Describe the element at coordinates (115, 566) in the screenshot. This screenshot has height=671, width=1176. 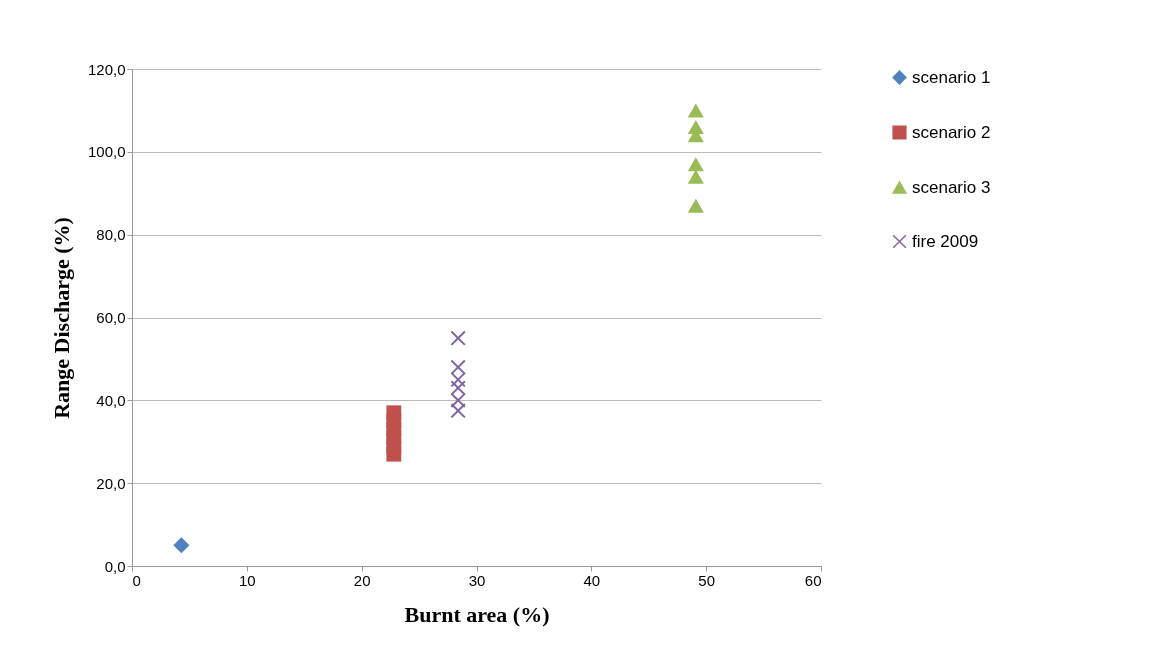
I see `y-tick-label: 0,0` at that location.